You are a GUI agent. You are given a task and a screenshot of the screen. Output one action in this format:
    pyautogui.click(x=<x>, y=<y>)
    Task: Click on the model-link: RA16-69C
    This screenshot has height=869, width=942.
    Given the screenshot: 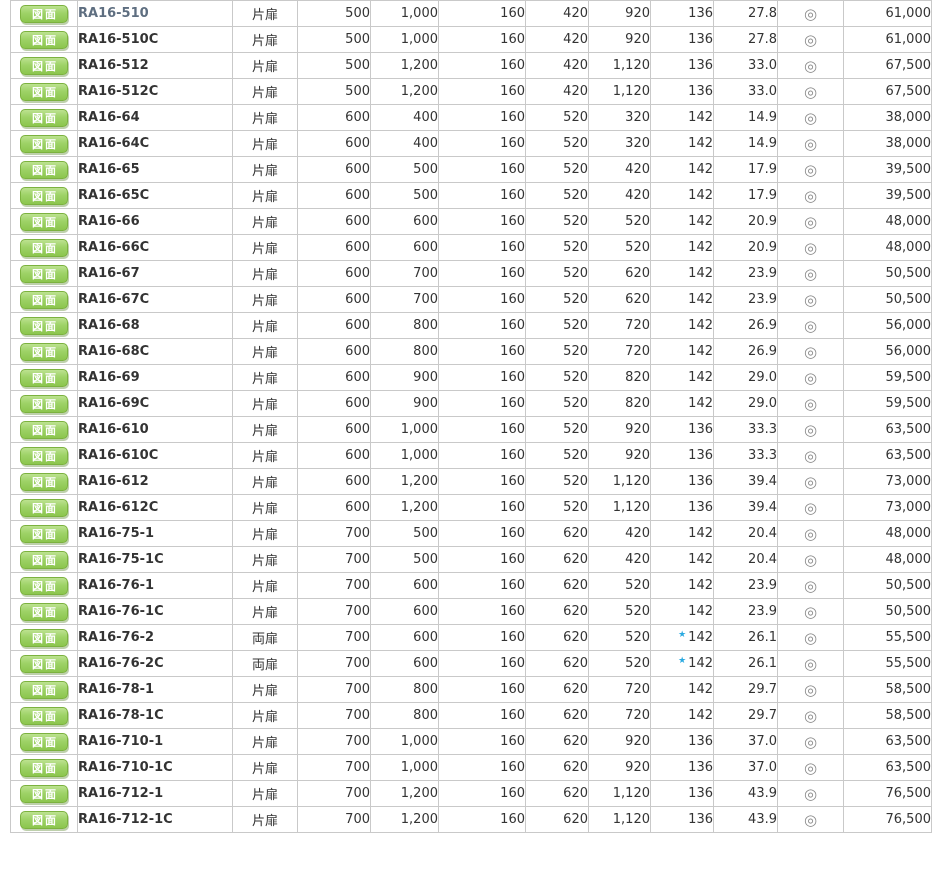 What is the action you would take?
    pyautogui.click(x=114, y=403)
    